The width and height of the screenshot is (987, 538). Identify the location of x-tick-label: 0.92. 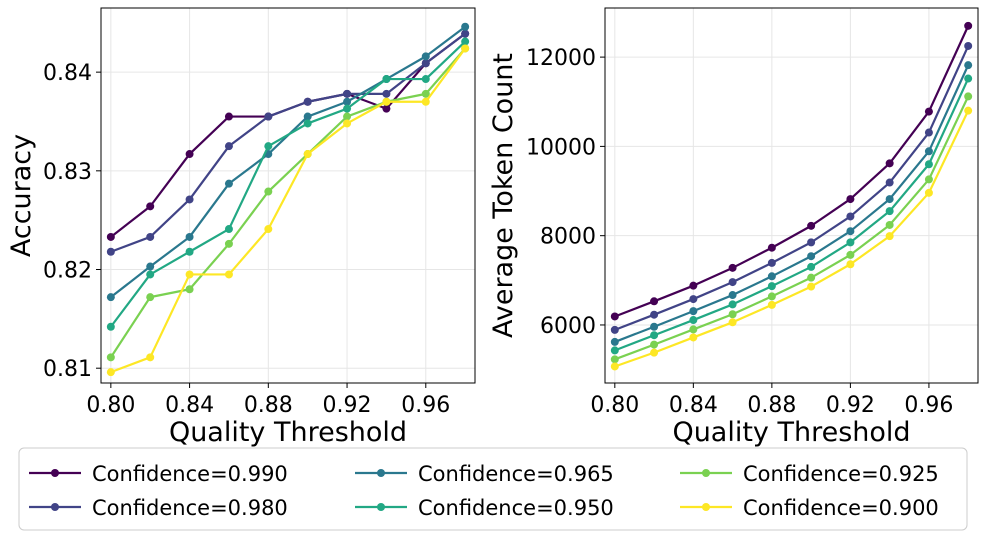
(347, 405).